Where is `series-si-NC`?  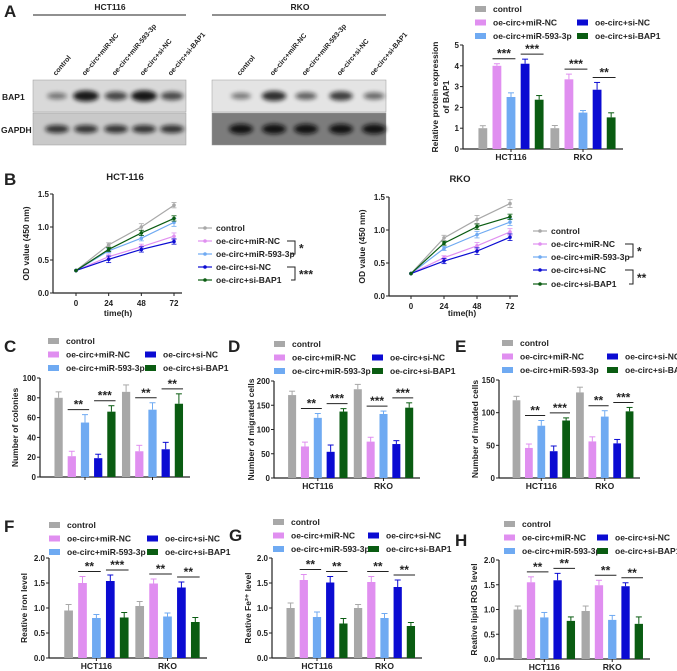 series-si-NC is located at coordinates (461, 254).